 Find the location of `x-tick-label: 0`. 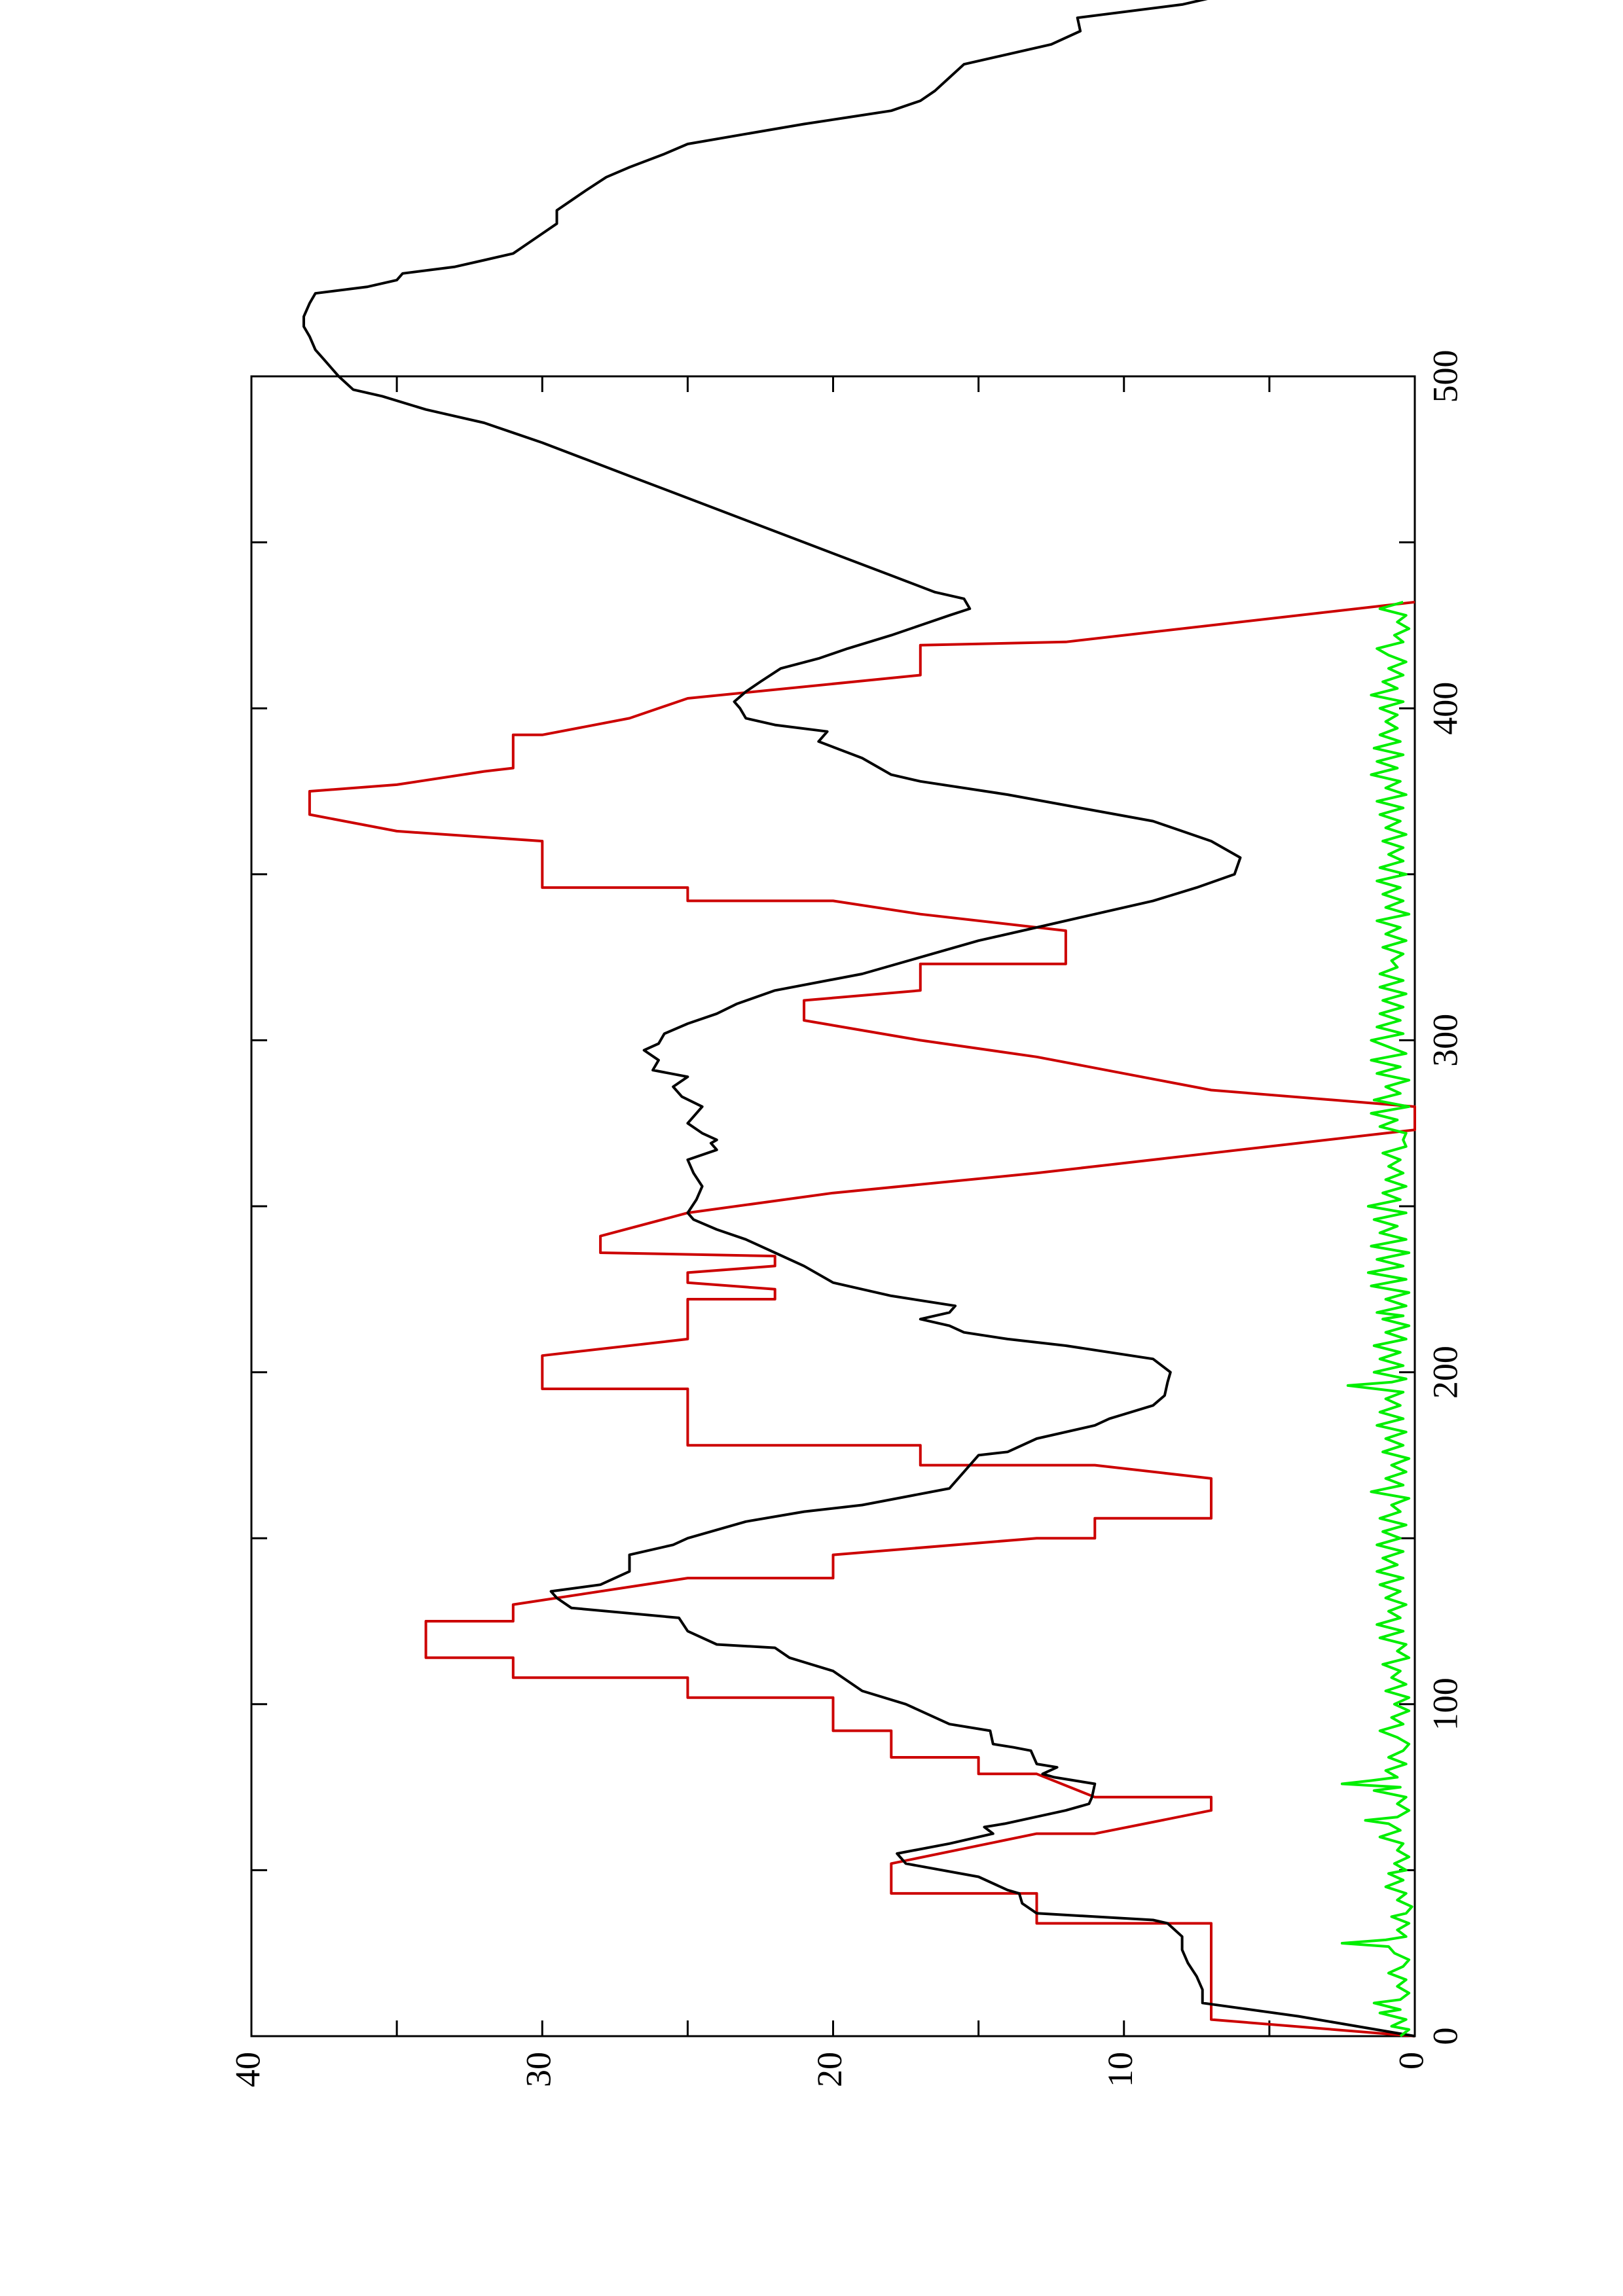

x-tick-label: 0 is located at coordinates (1445, 2036).